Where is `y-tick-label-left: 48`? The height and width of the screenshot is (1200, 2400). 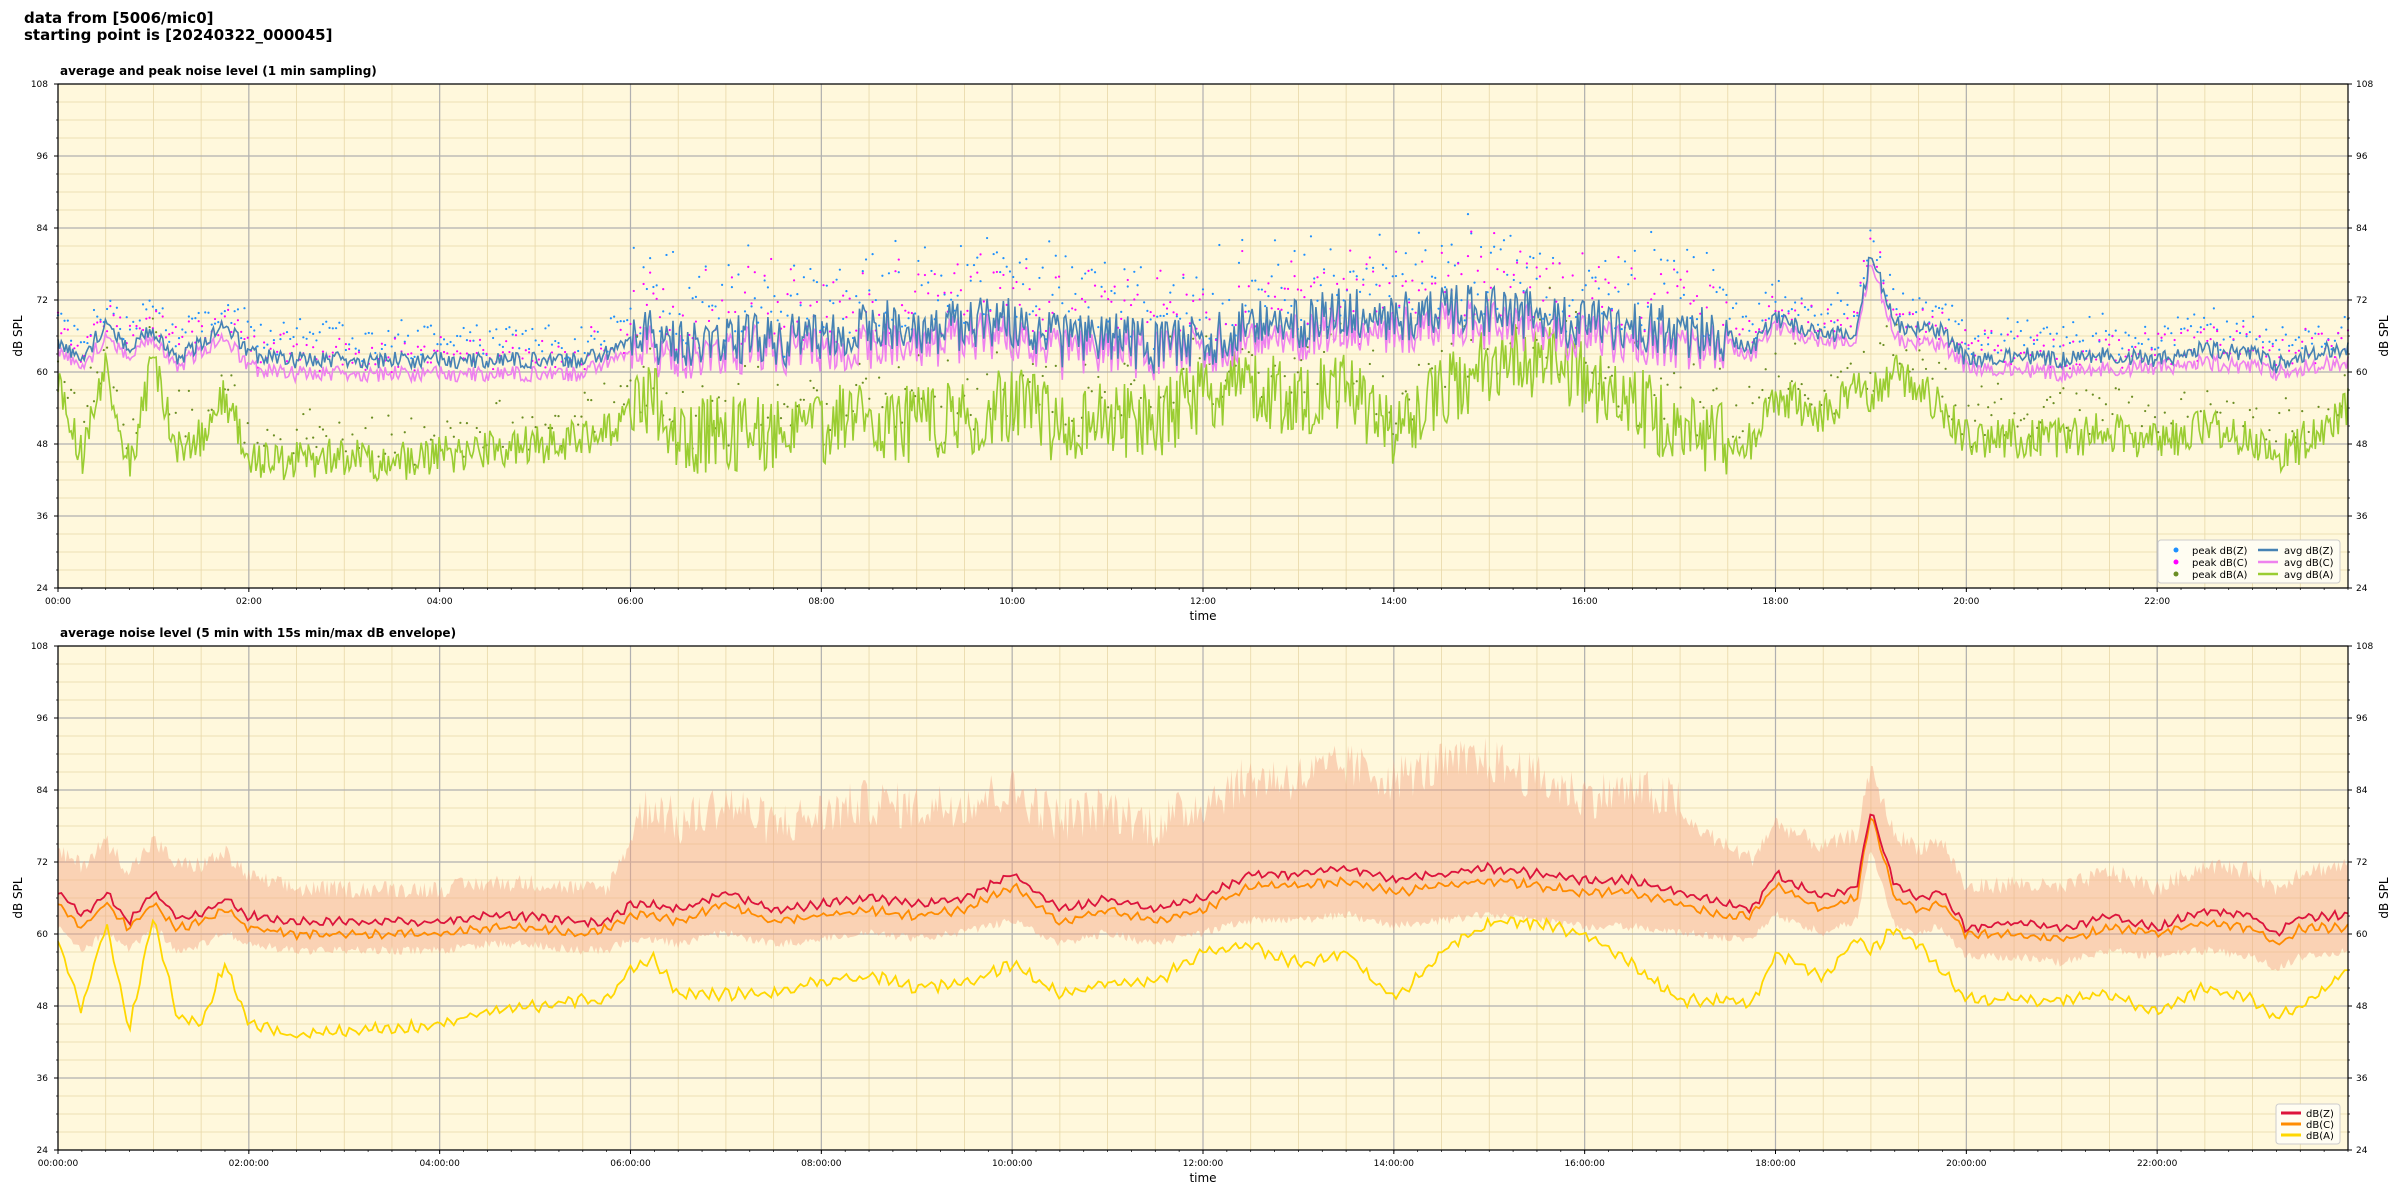 y-tick-label-left: 48 is located at coordinates (43, 445).